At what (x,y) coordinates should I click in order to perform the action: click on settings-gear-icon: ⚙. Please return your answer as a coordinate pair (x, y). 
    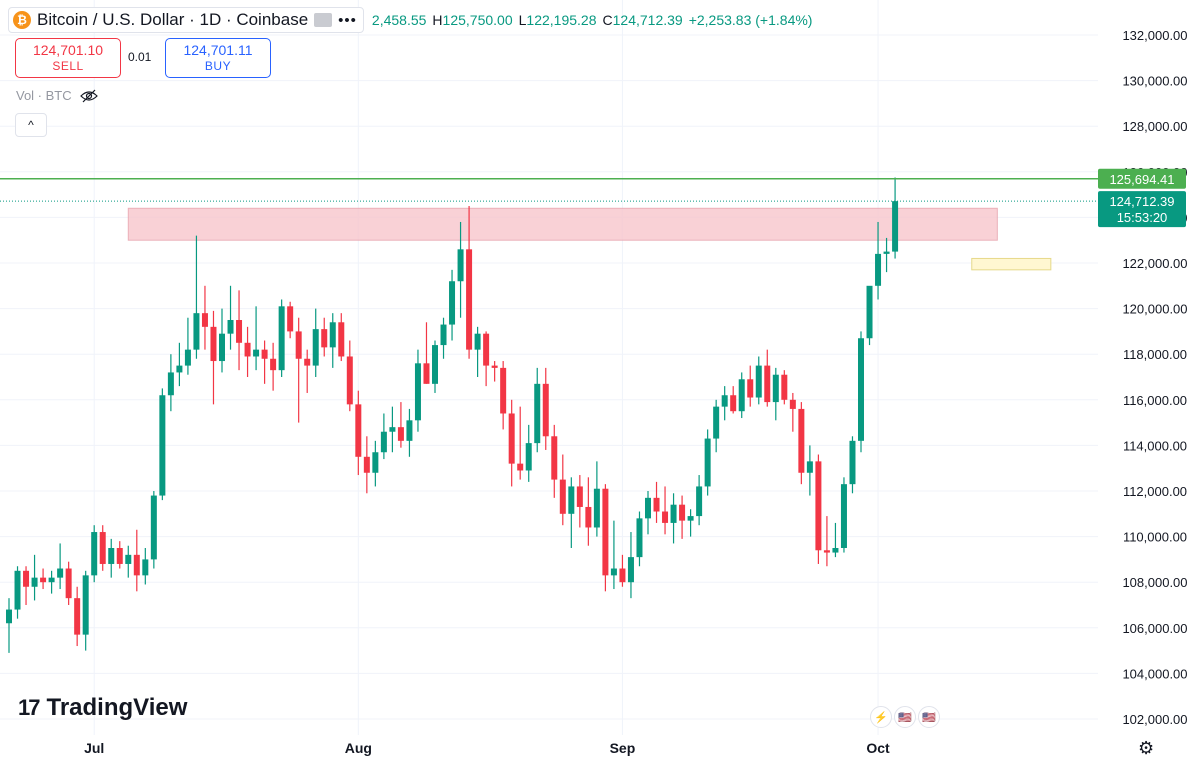
    Looking at the image, I should click on (1146, 748).